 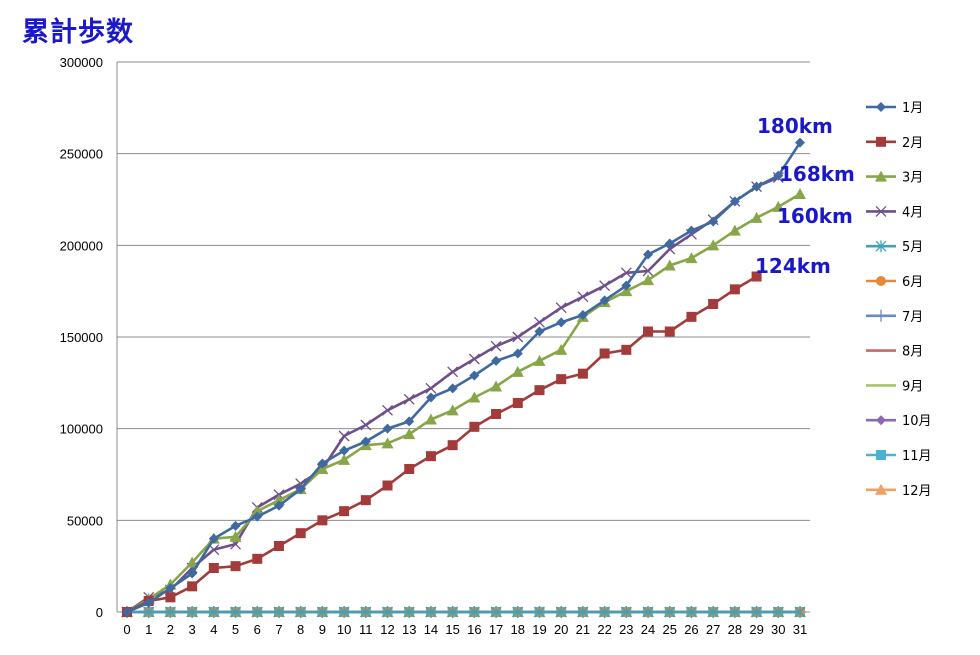 What do you see at coordinates (912, 212) in the screenshot?
I see `legend-label: 4月` at bounding box center [912, 212].